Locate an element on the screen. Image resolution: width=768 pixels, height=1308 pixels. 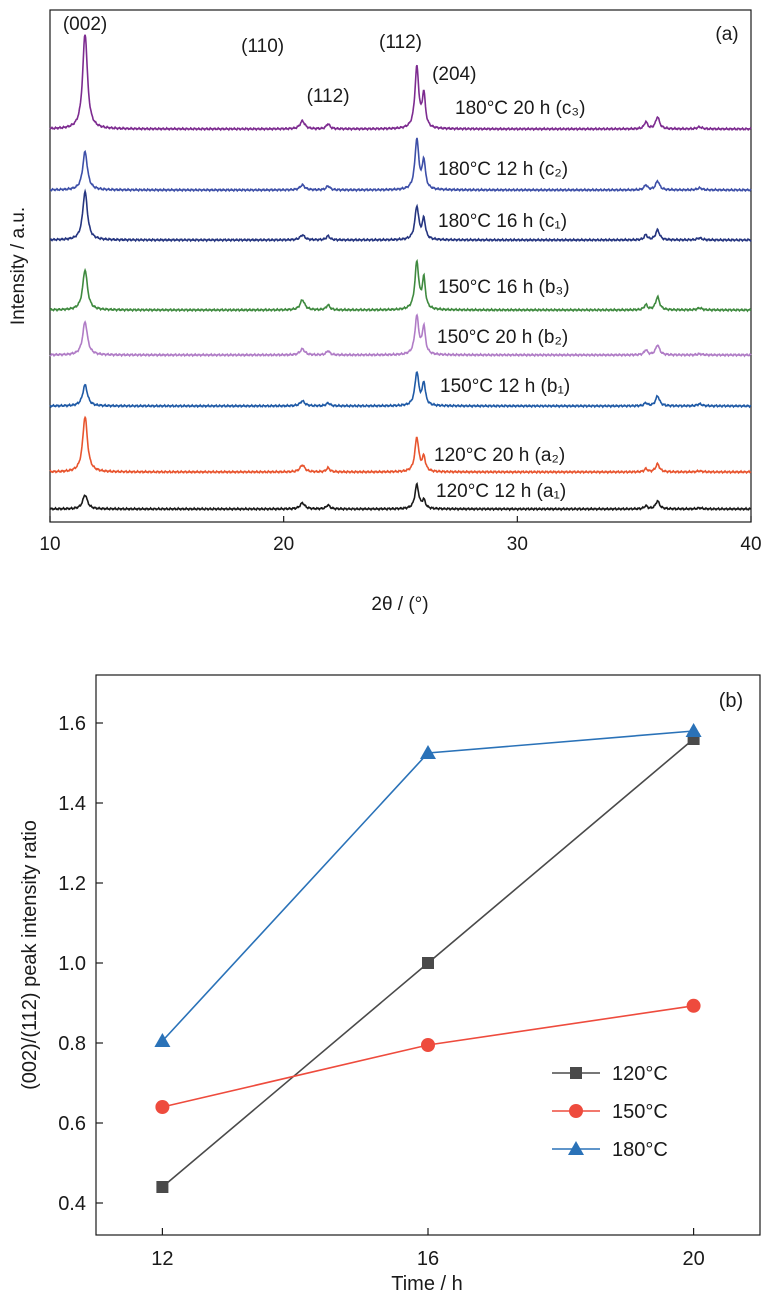
peak-label: (110) is located at coordinates (262, 46).